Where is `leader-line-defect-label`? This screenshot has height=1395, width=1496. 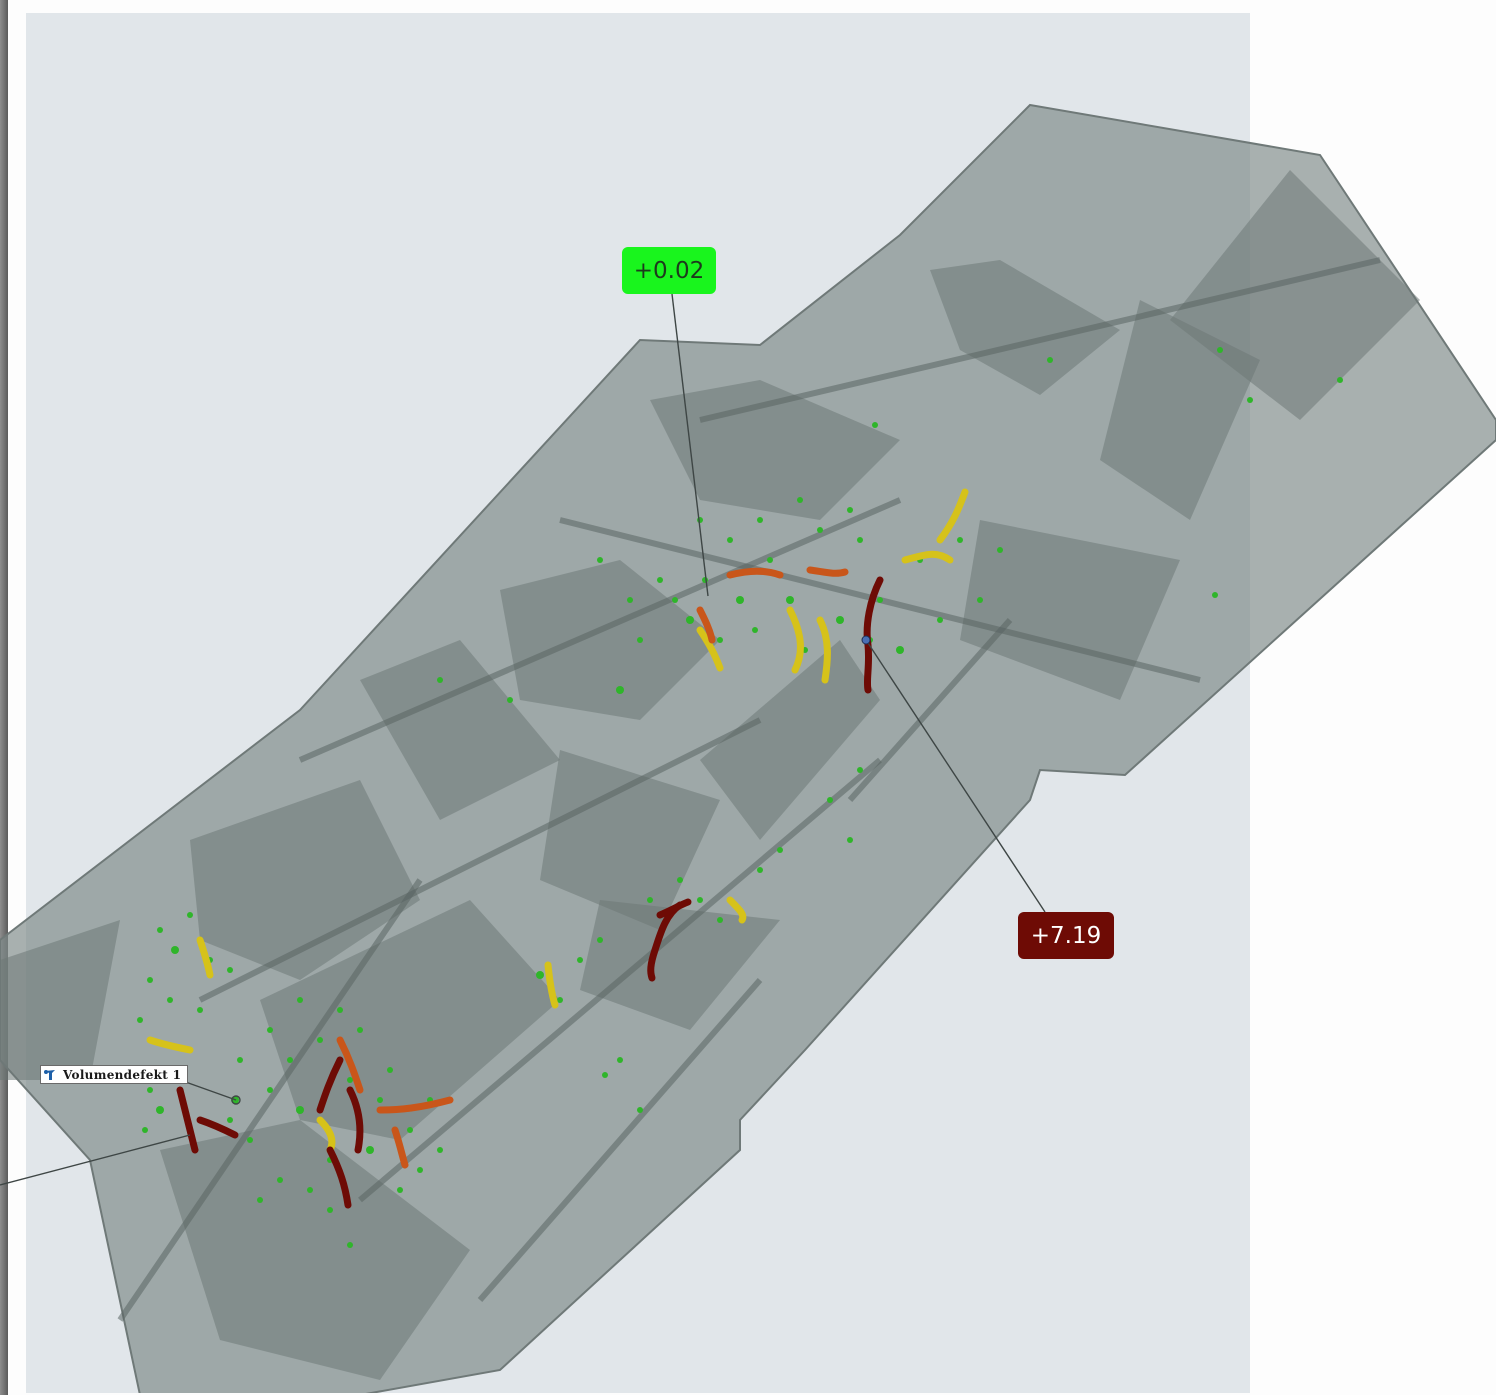
leader-line-defect-label is located at coordinates (208, 1090).